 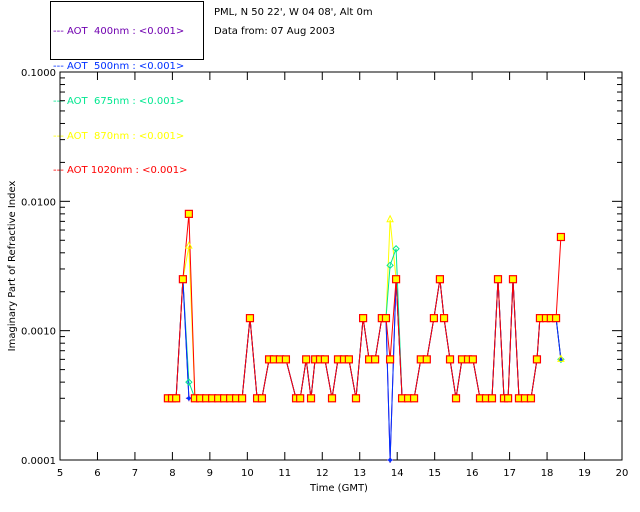 I want to click on x-tick-label: 12, so click(x=322, y=473).